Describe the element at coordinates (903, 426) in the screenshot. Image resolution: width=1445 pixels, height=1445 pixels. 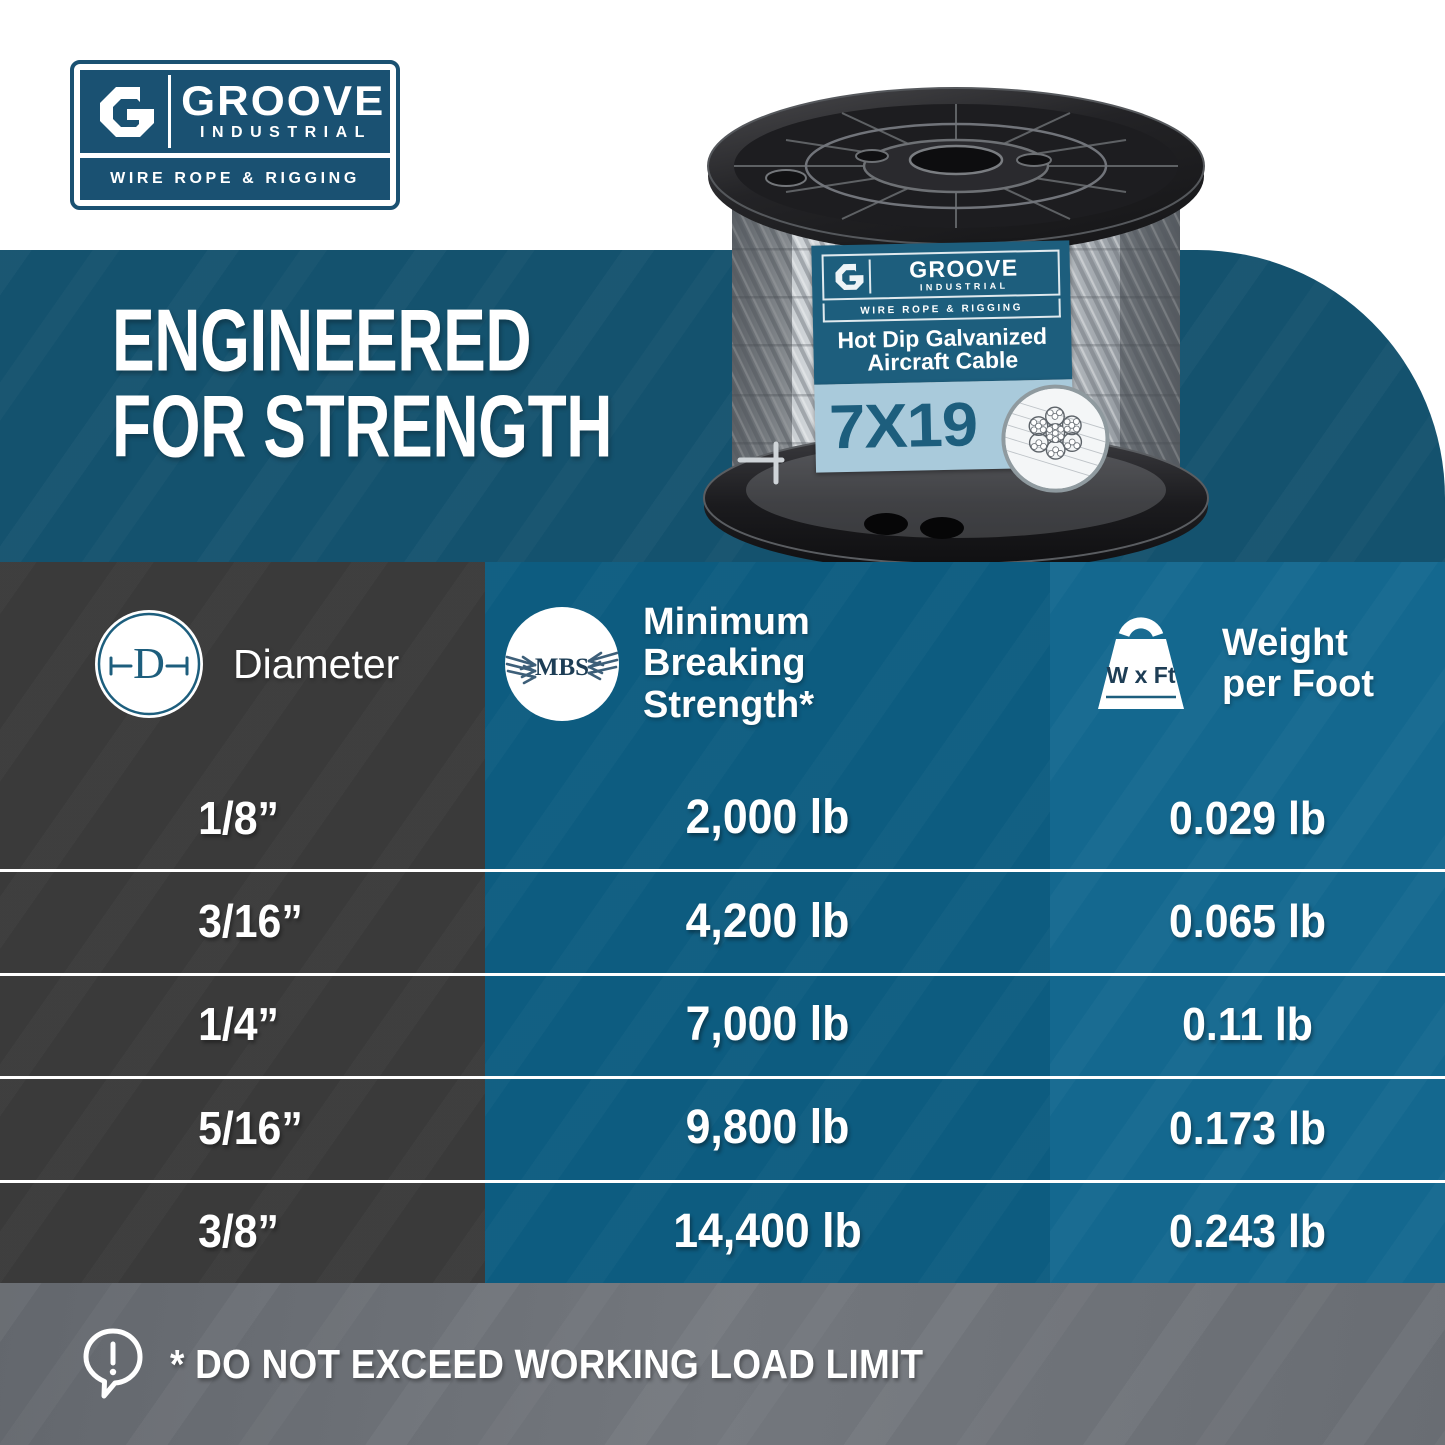
I see `label-construction: 7X19` at that location.